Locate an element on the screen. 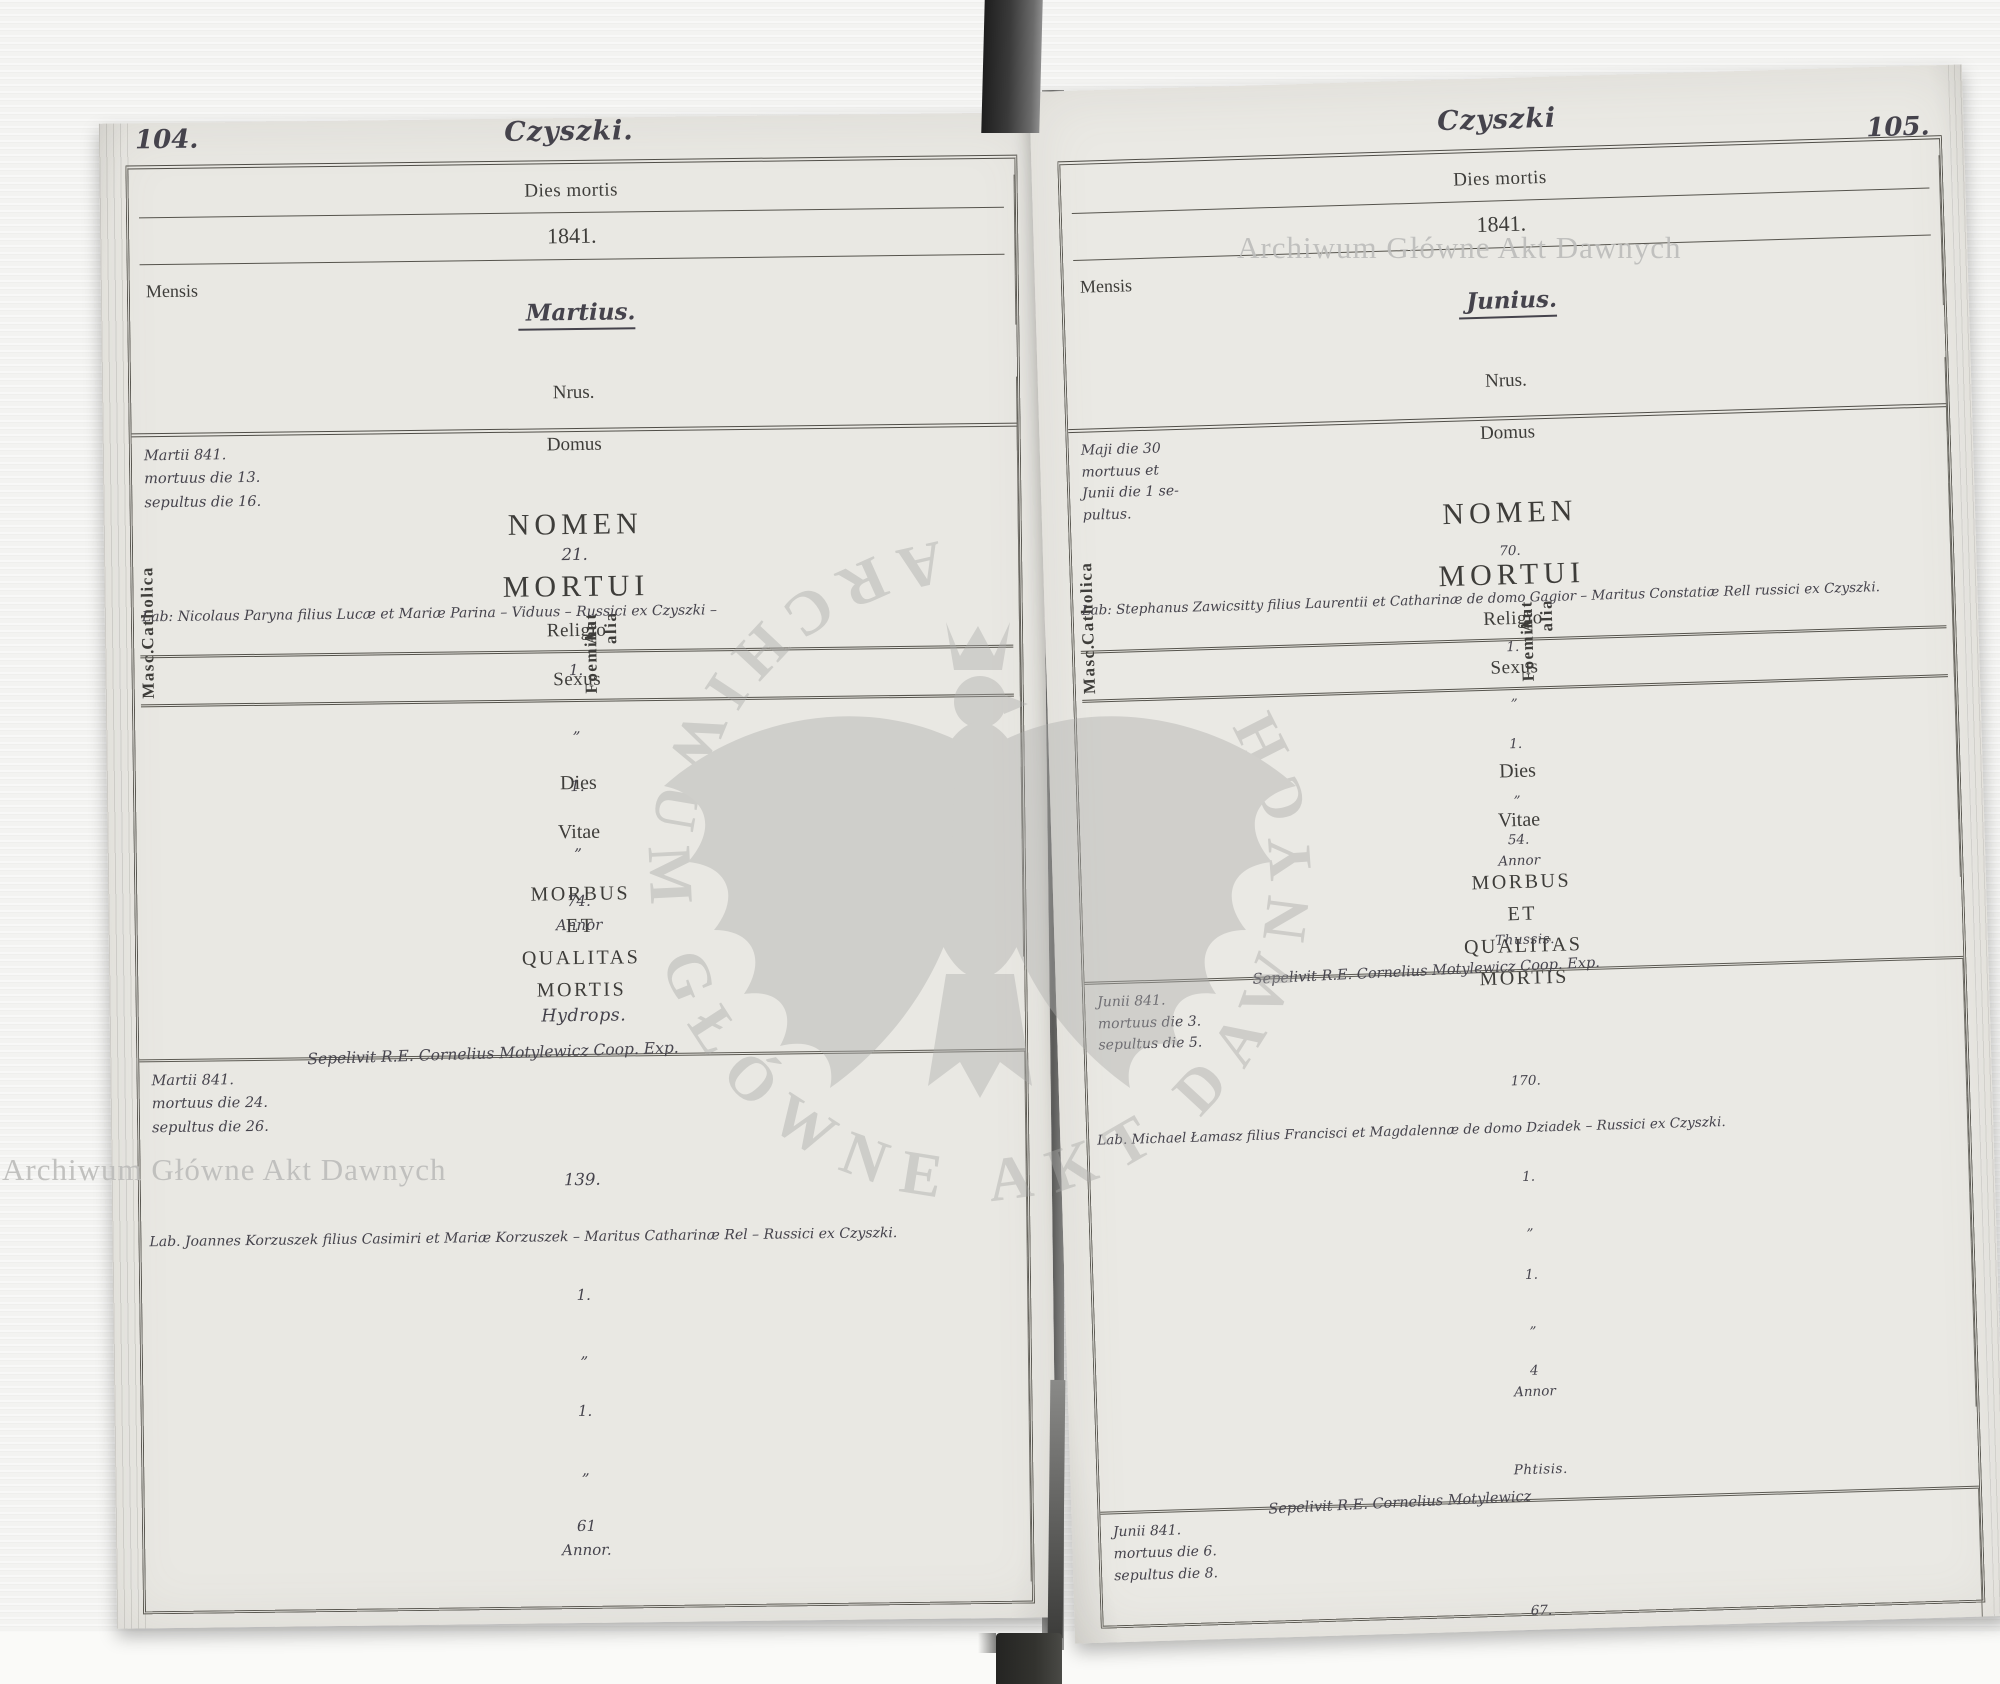 The width and height of the screenshot is (2000, 1684). book-spine-shadow is located at coordinates (1056, 1509).